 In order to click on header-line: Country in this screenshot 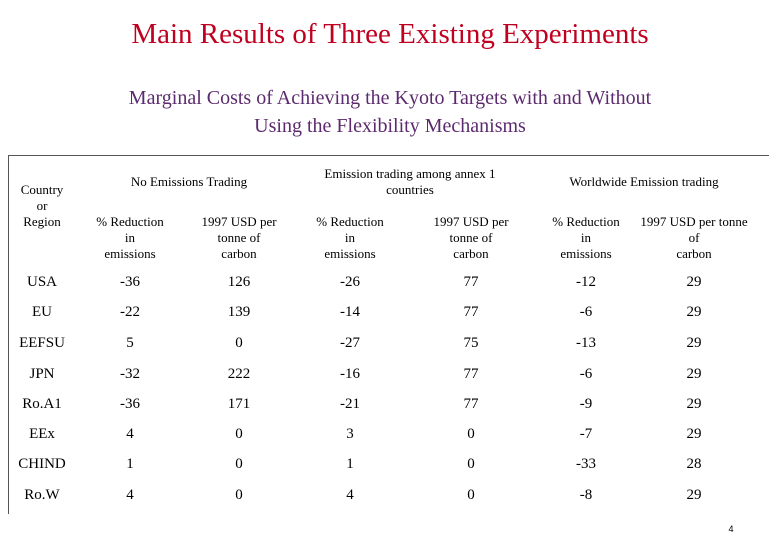, I will do `click(42, 189)`.